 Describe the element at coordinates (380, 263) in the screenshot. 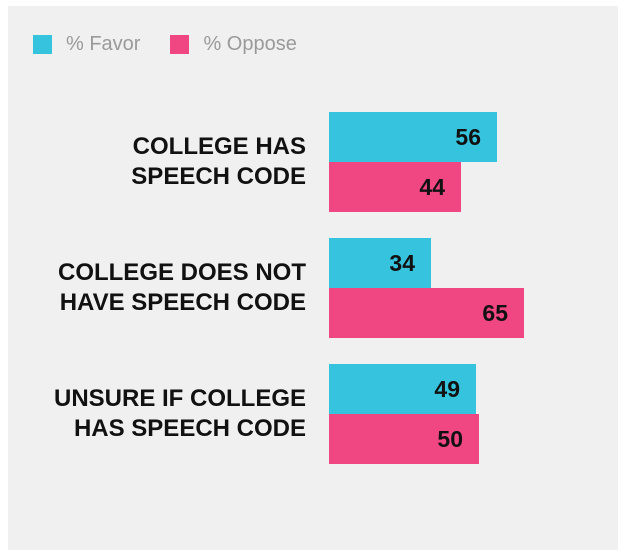

I see `bar-favor: 34` at that location.